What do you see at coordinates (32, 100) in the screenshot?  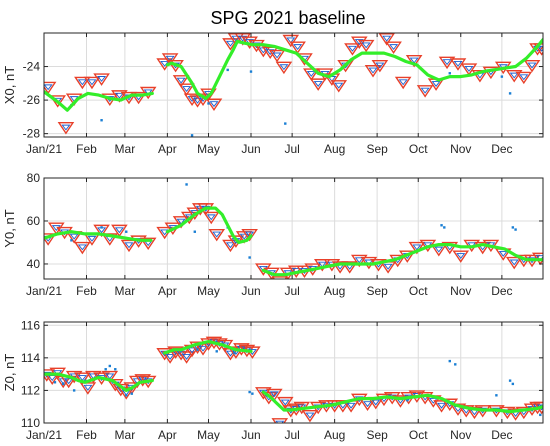 I see `y-tick-label: -26` at bounding box center [32, 100].